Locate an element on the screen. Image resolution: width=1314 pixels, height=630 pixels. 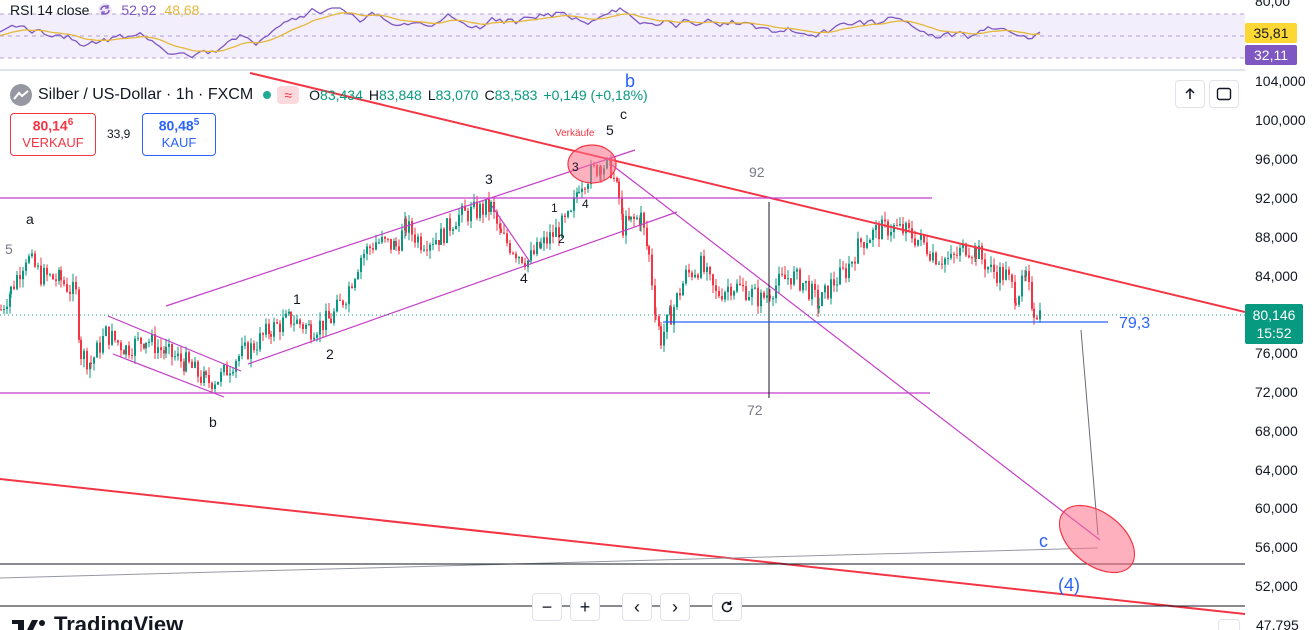
cycle-icon is located at coordinates (105, 10).